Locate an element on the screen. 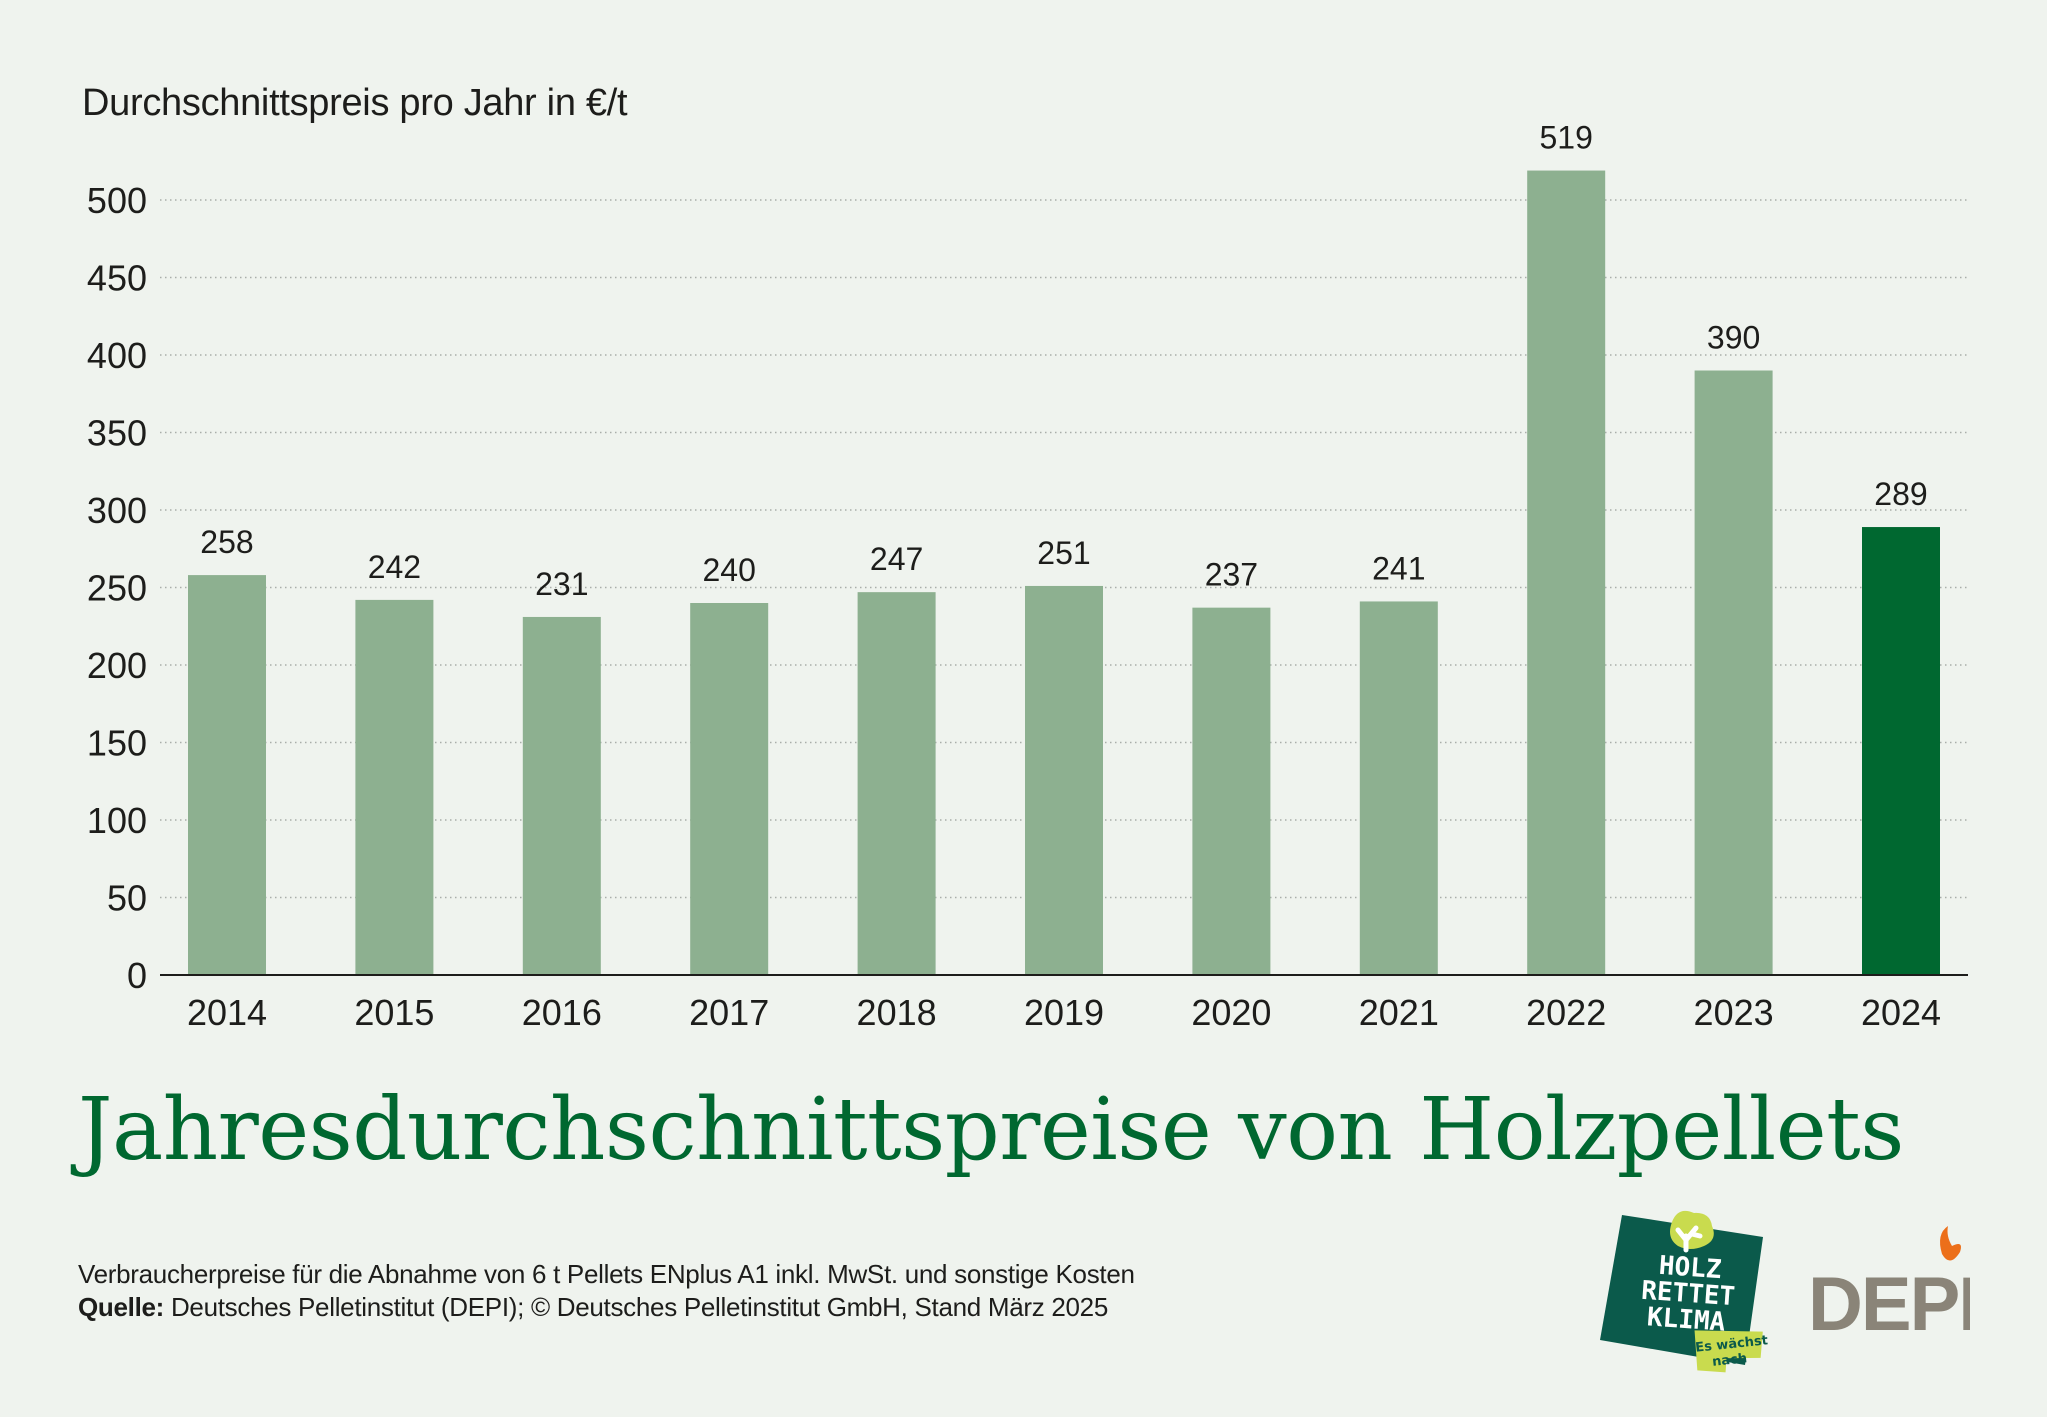  depi-logo: DEPI is located at coordinates (1889, 1283).